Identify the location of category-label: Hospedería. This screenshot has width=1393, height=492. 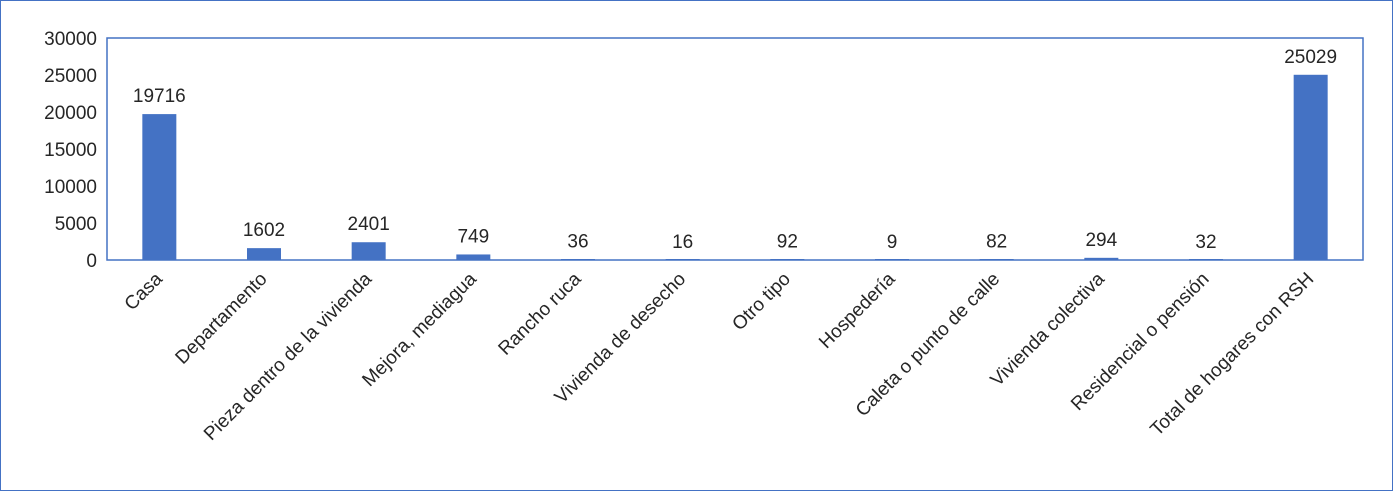
(857, 310).